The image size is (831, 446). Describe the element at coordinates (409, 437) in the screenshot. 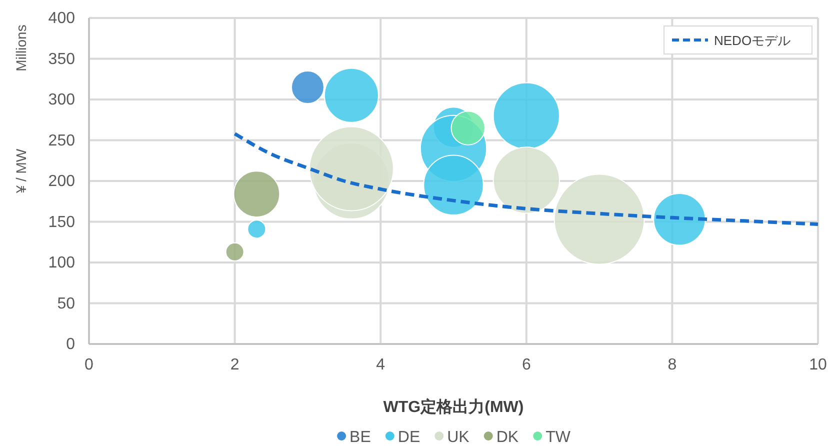

I see `legend-label: DE` at that location.